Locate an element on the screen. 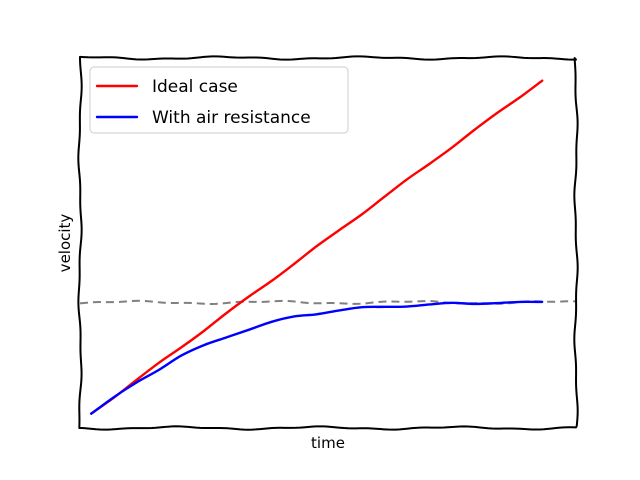 This screenshot has height=480, width=640. x-axis-label: time is located at coordinates (328, 443).